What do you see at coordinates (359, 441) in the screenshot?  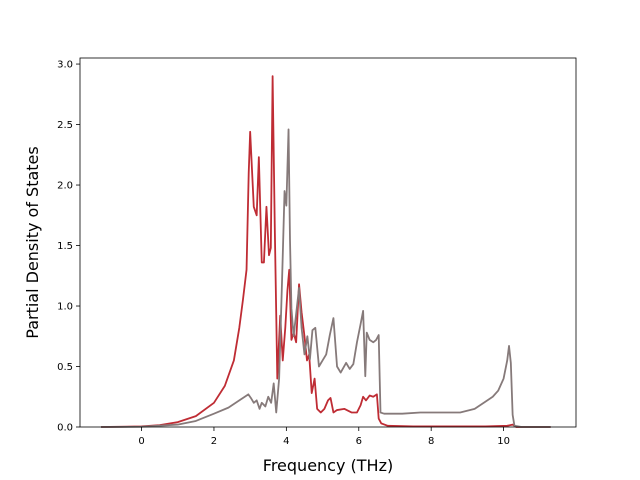 I see `x-tick-label: 6` at bounding box center [359, 441].